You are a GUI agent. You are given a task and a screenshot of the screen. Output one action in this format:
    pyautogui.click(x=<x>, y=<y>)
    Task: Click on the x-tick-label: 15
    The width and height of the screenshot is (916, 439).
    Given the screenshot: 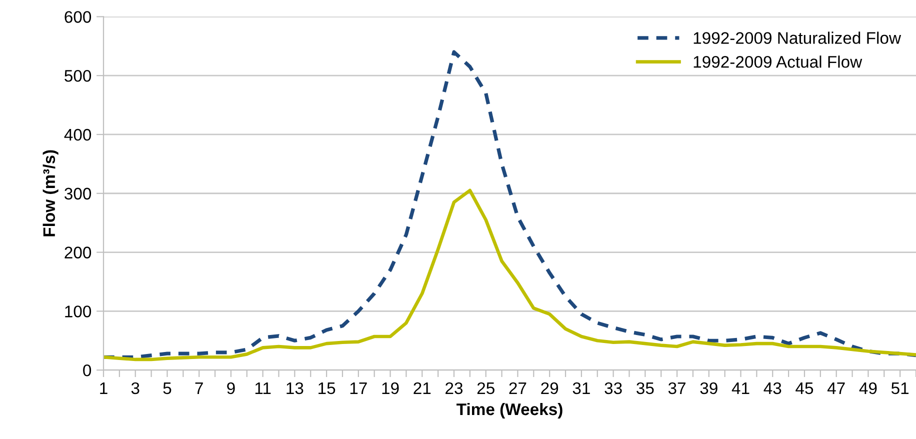 What is the action you would take?
    pyautogui.click(x=327, y=388)
    